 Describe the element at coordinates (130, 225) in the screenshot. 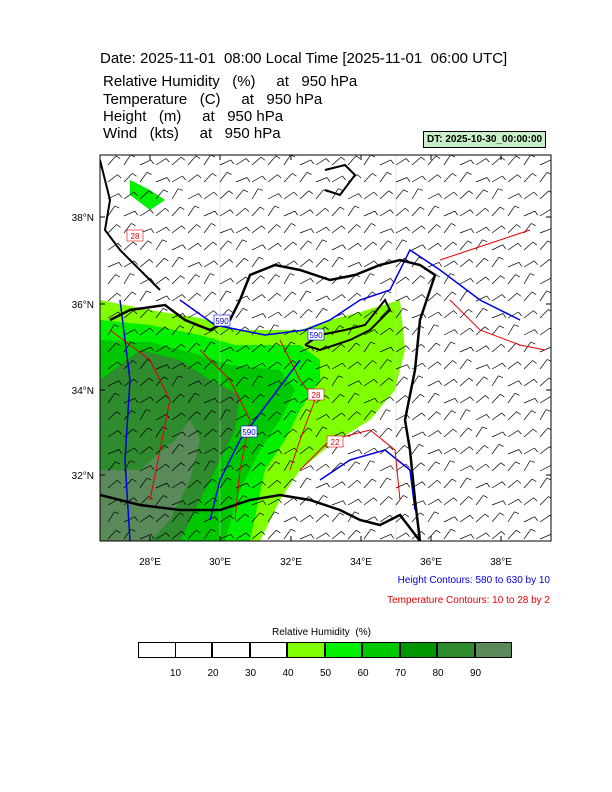

I see `coastline` at that location.